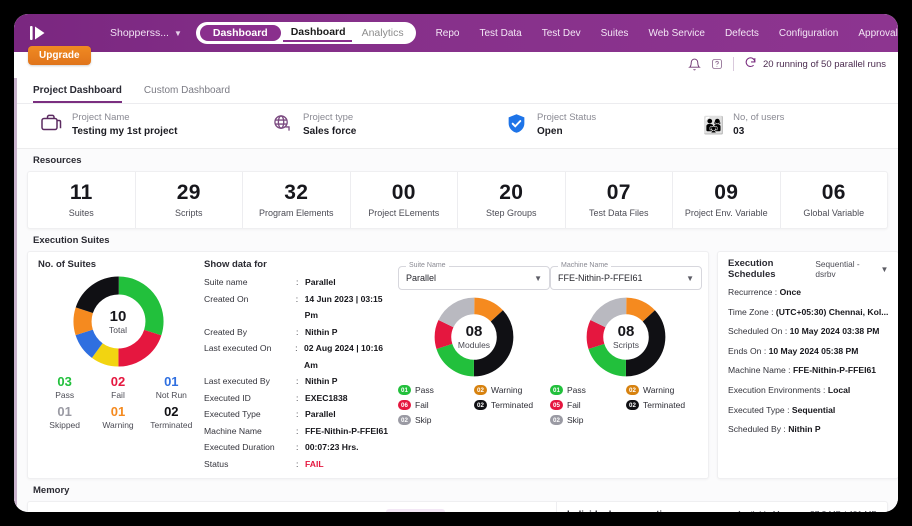 Image resolution: width=912 pixels, height=526 pixels. I want to click on bell-icon, so click(694, 64).